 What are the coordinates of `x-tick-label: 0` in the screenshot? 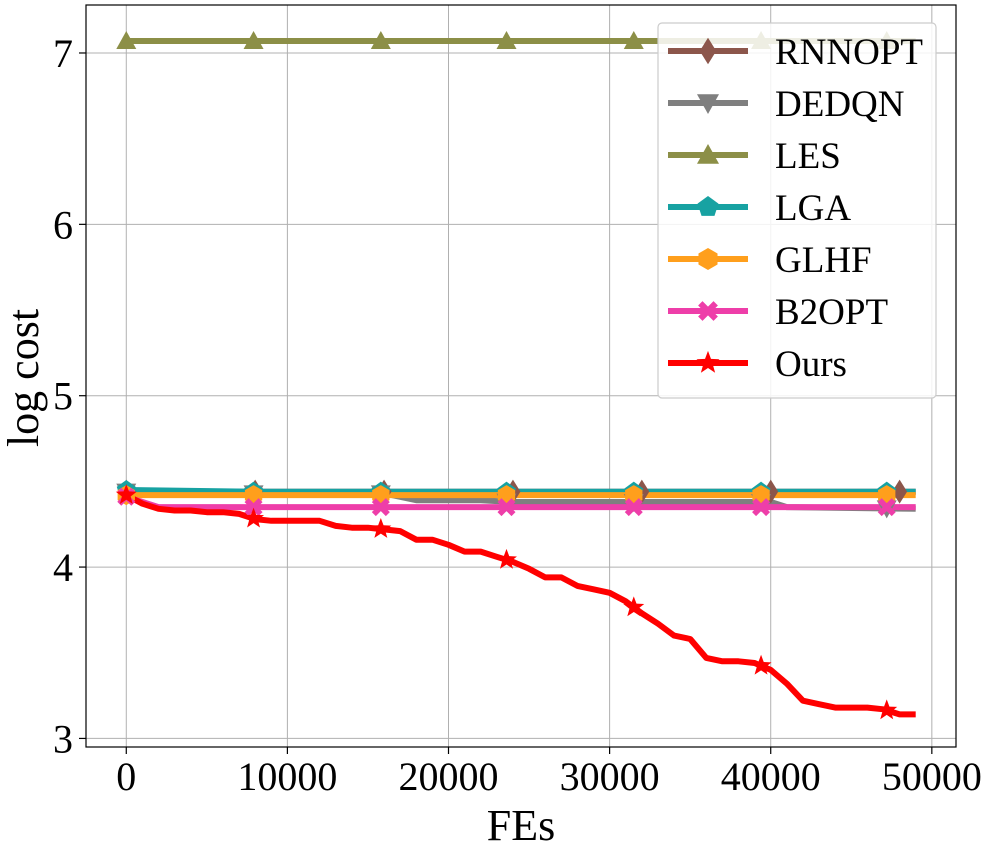 It's located at (126, 776).